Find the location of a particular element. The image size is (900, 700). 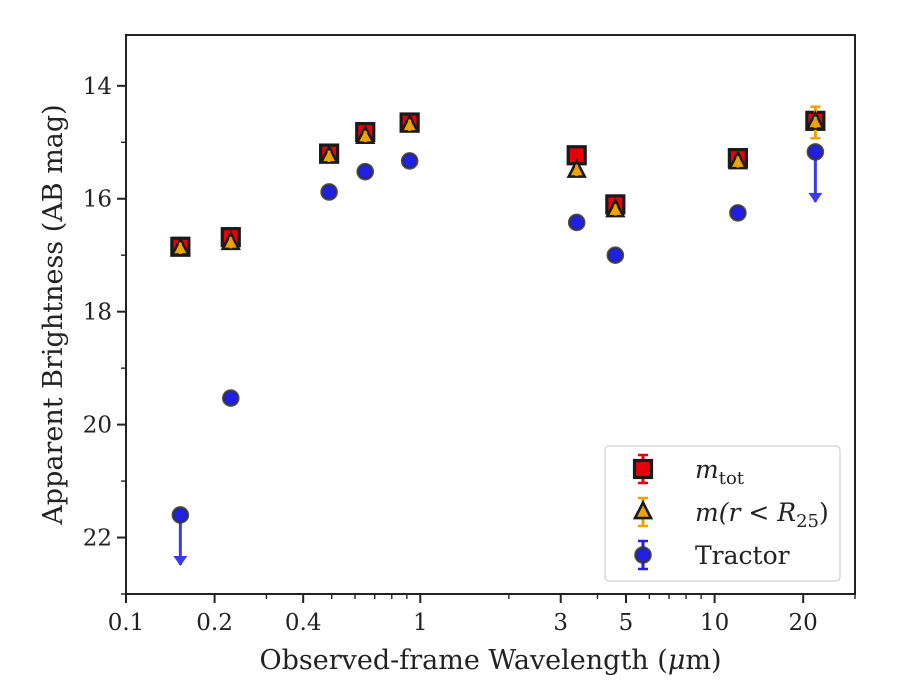

x-axis-label: Observed-frame Wavelength (μm) is located at coordinates (490, 660).